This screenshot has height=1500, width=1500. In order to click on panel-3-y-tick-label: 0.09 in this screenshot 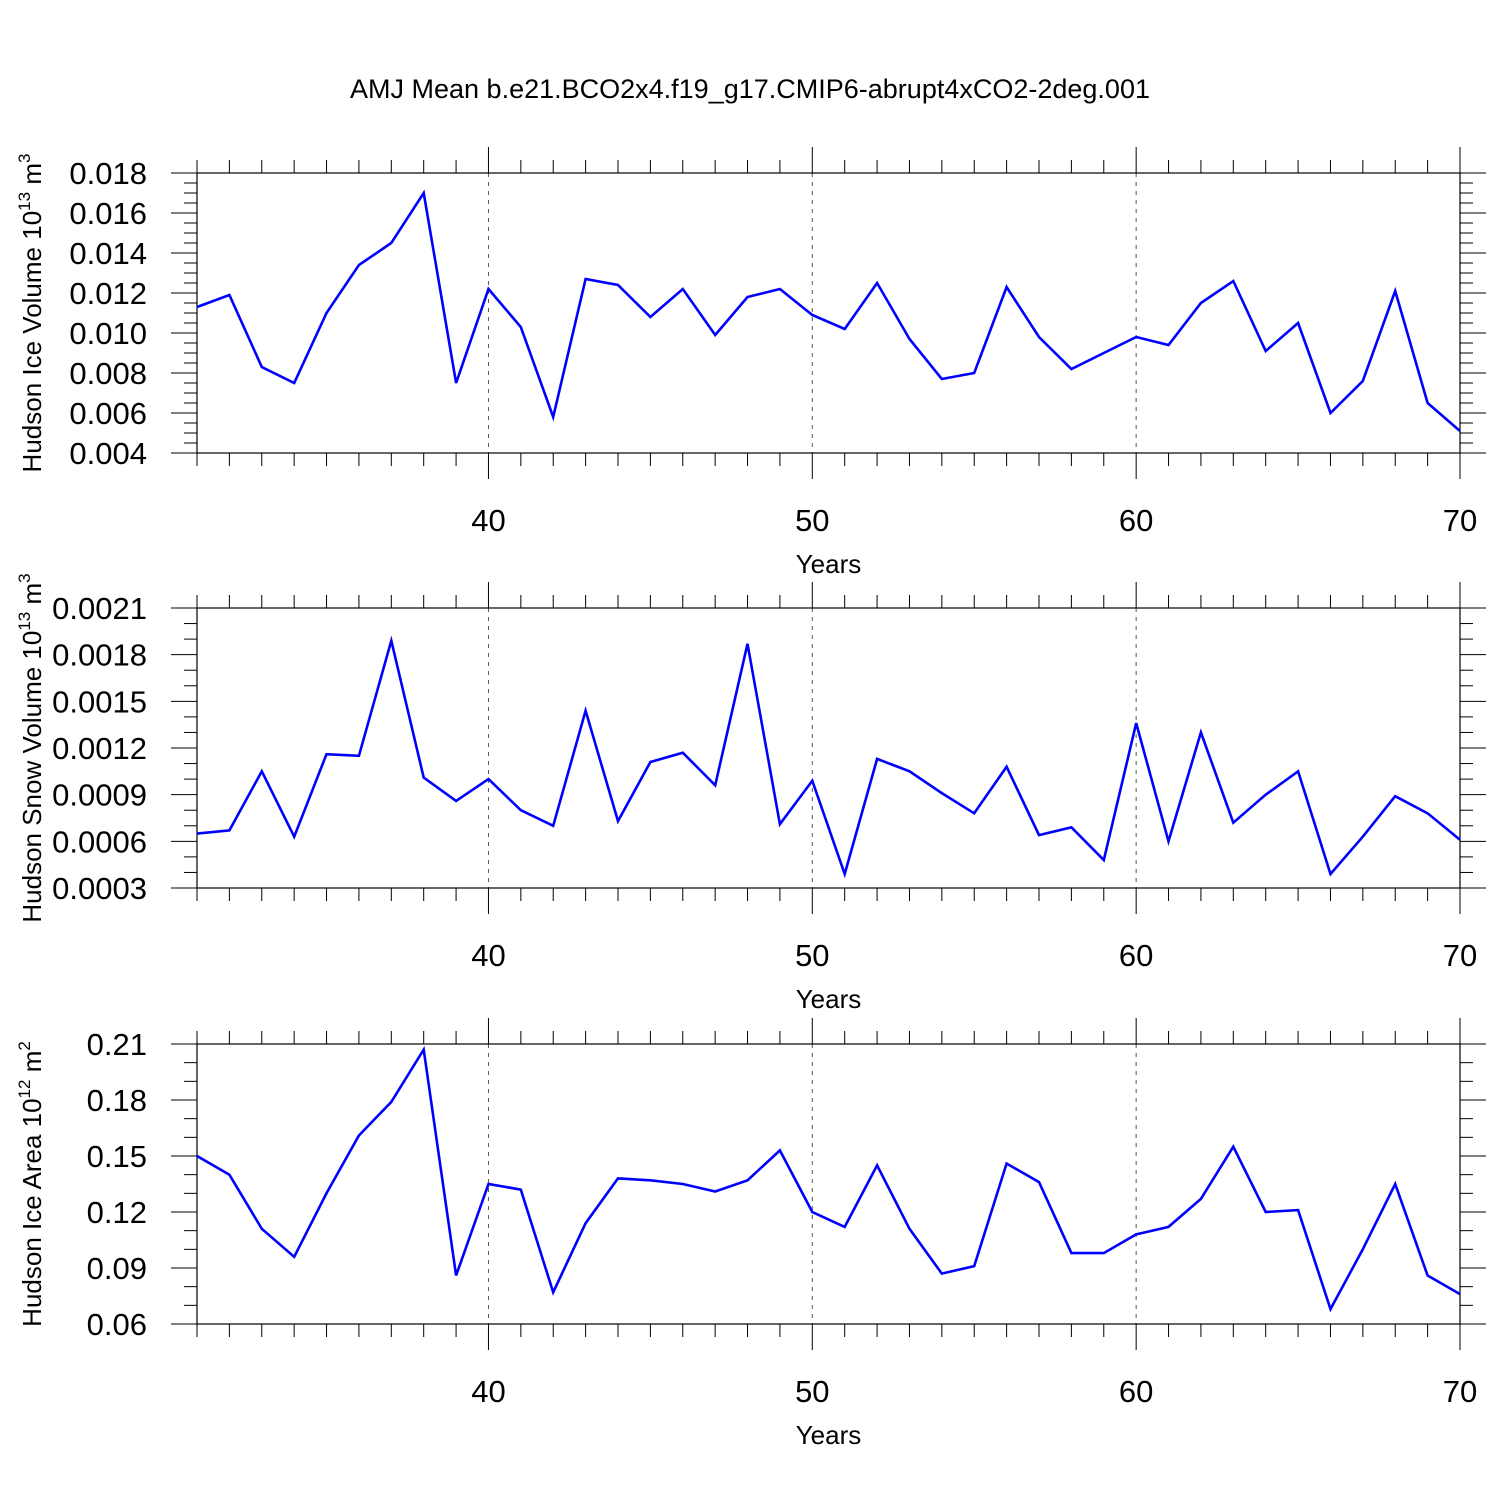, I will do `click(117, 1268)`.